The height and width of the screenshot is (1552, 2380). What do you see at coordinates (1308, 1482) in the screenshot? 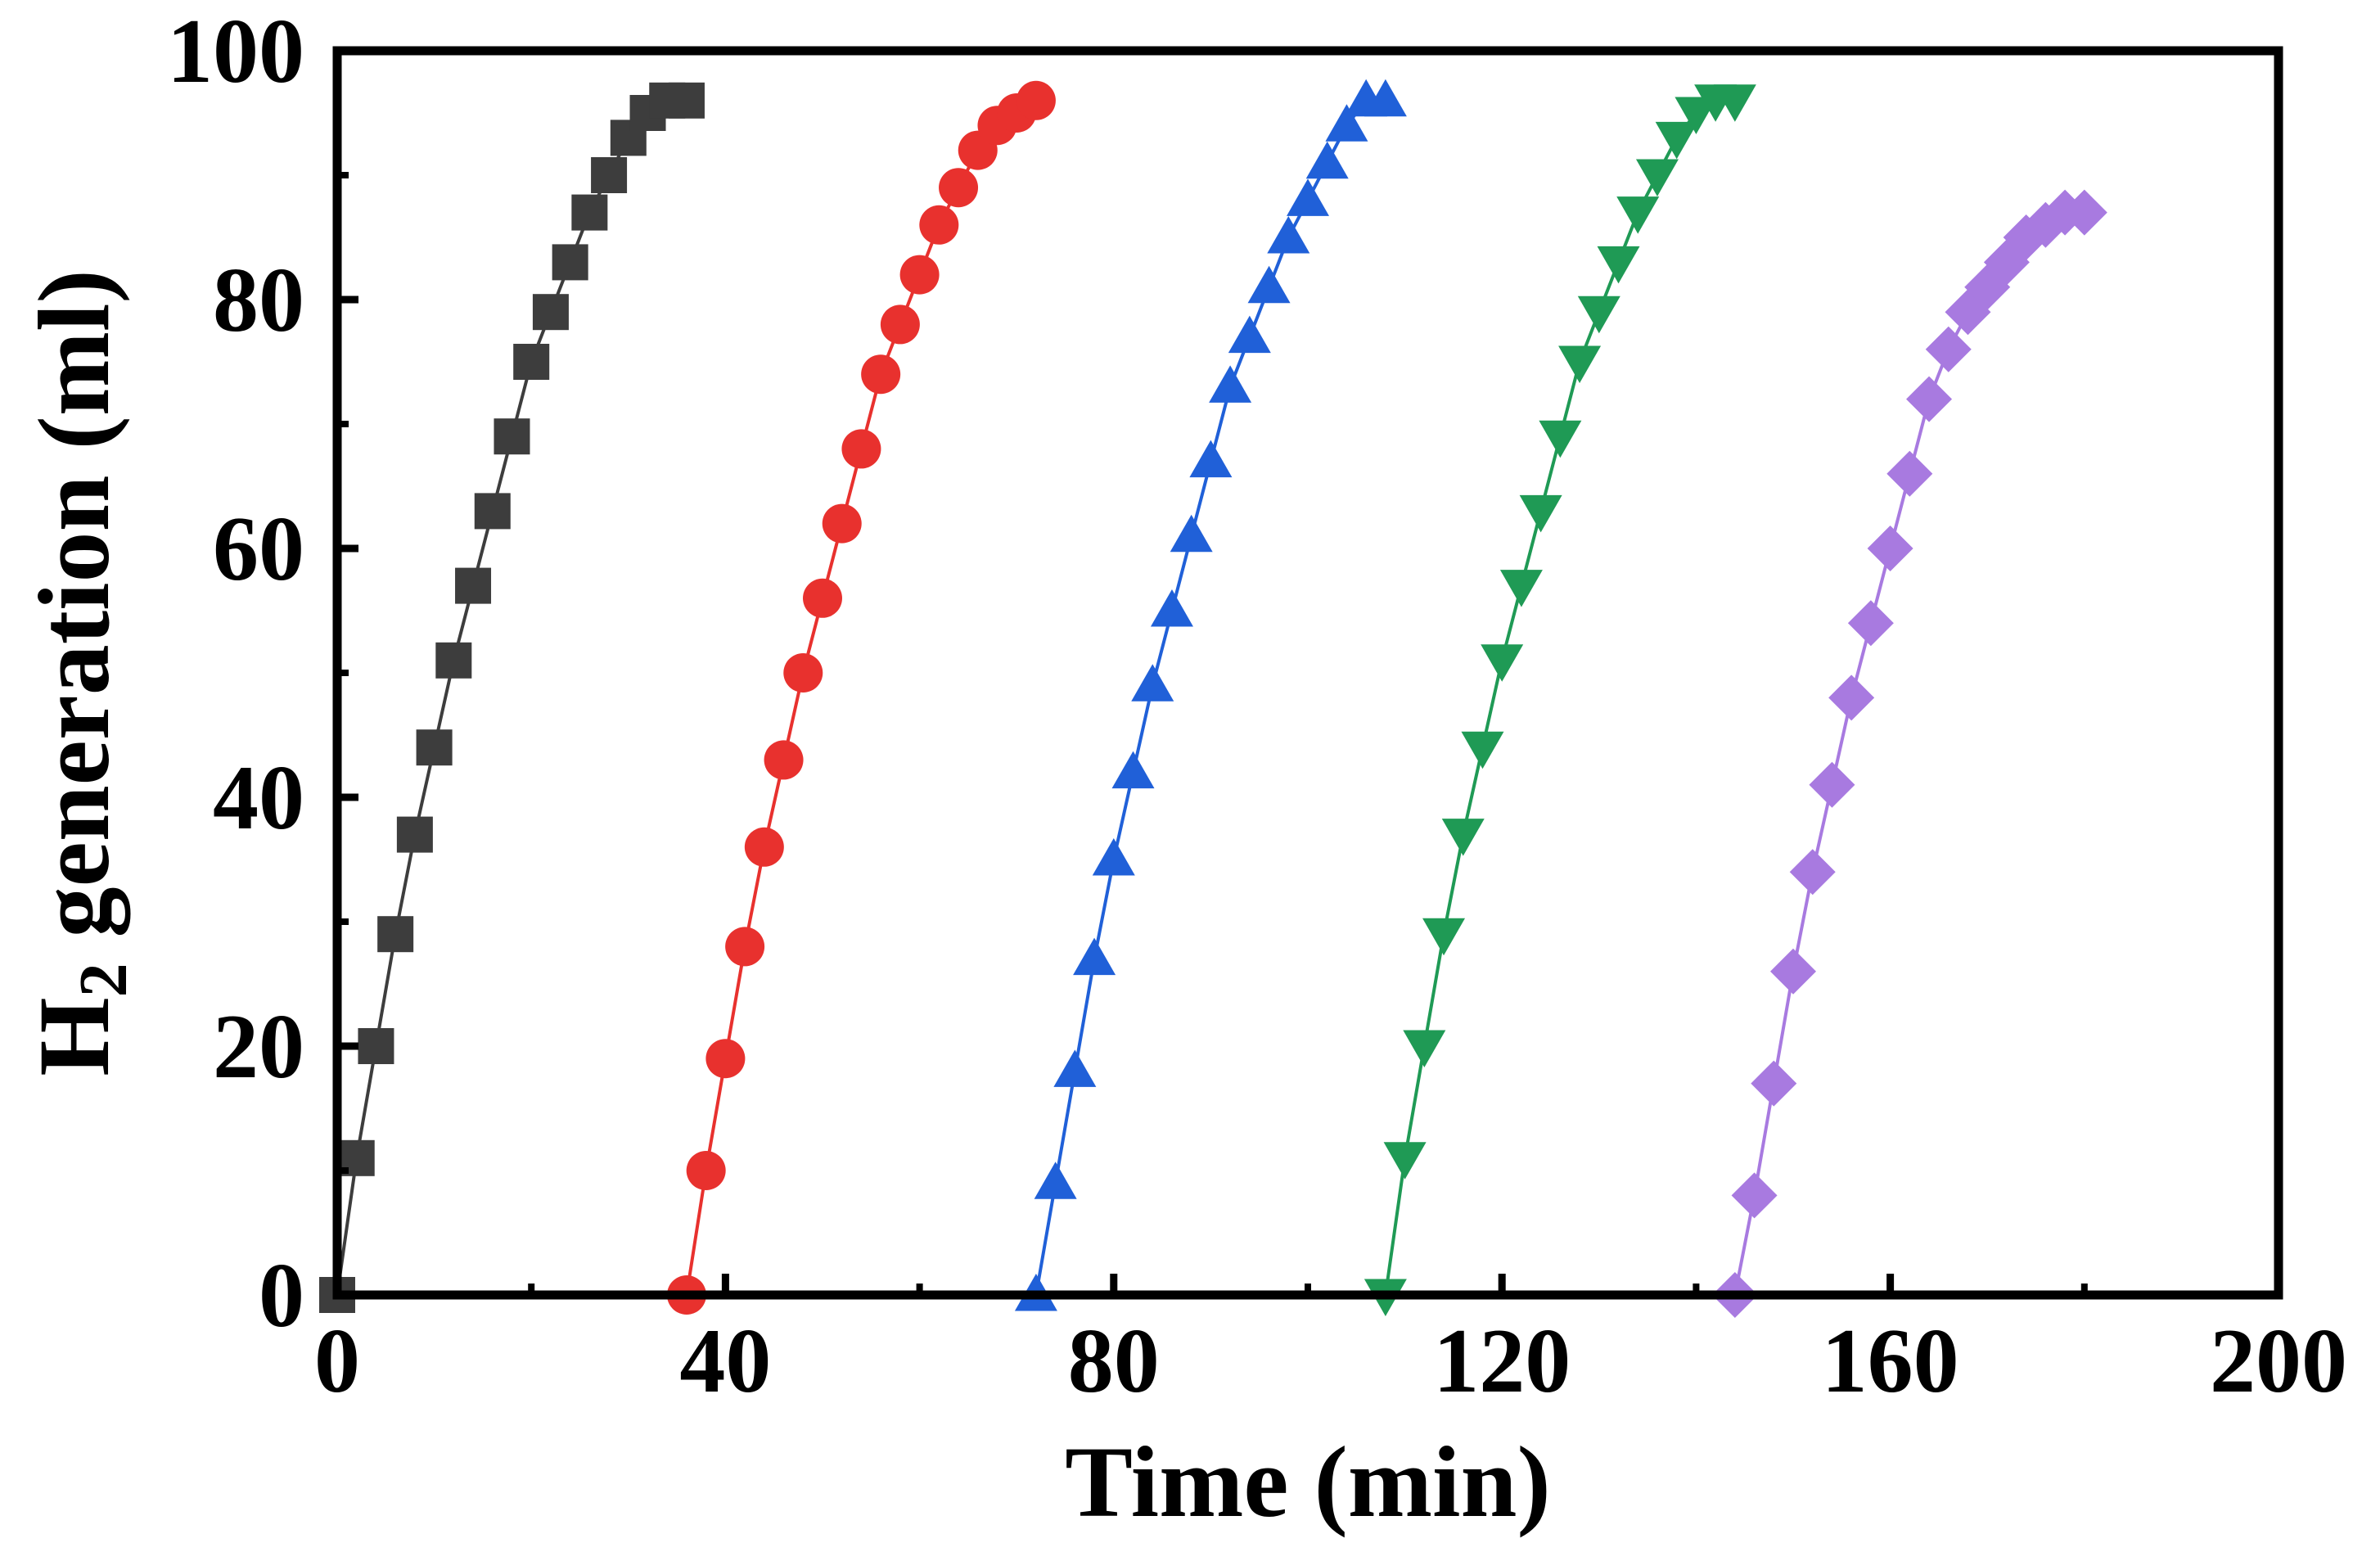
I see `x-axis-title: Time (min)` at bounding box center [1308, 1482].